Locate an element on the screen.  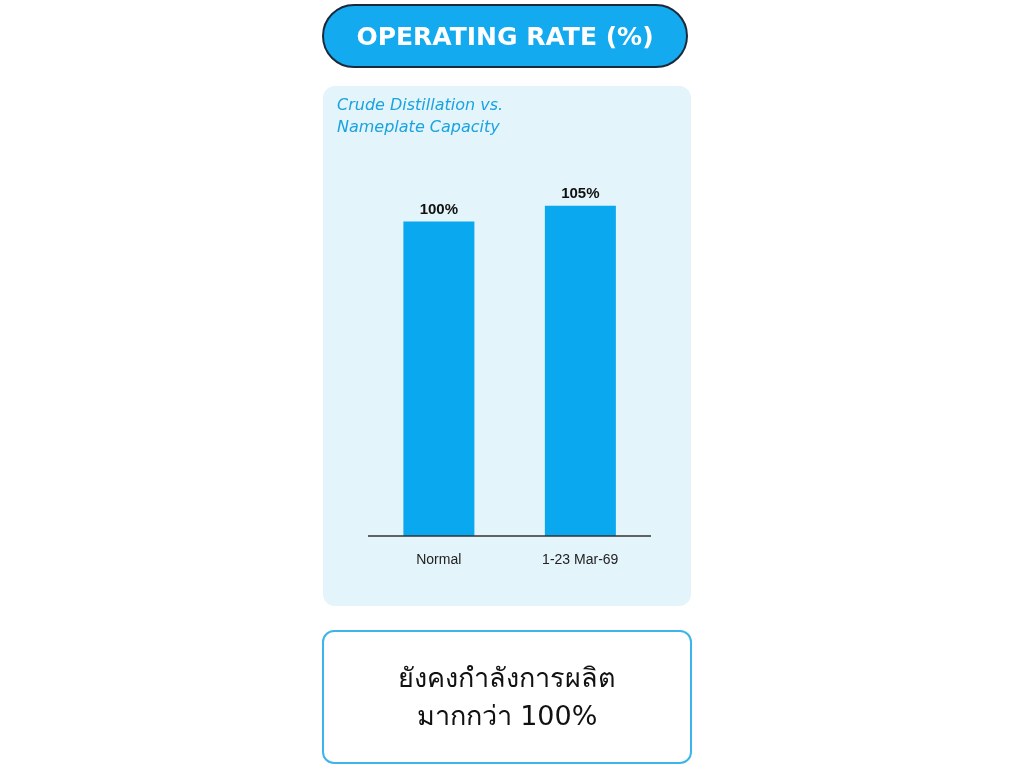
text: ยังคงกำลังการผลิต มากกว่า 100% is located at coordinates (507, 697).